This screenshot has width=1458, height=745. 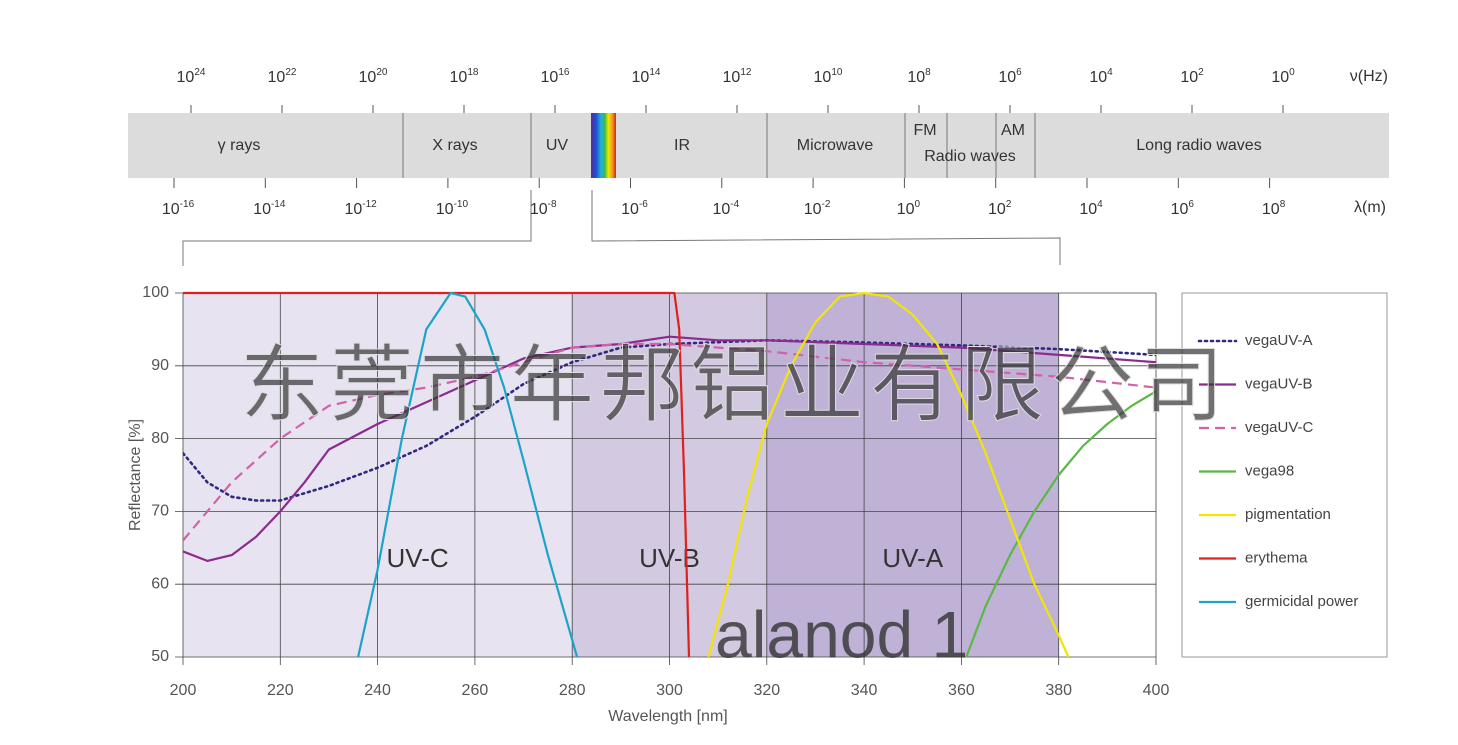 I want to click on frequency-label-exp: 18, so click(x=473, y=72).